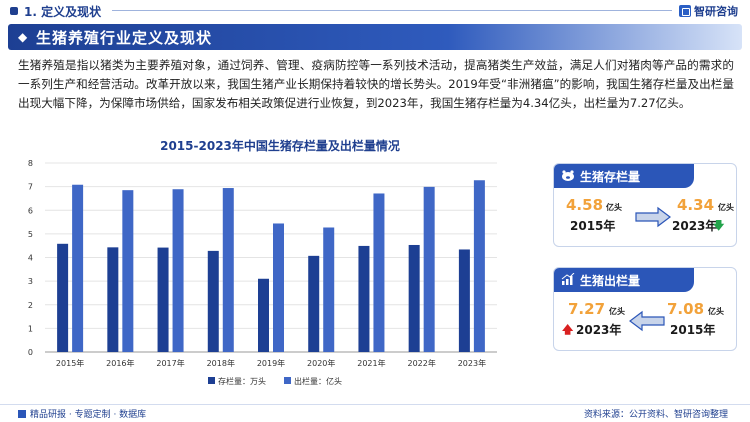 The height and width of the screenshot is (422, 750). What do you see at coordinates (70, 363) in the screenshot?
I see `x-tick-label: 2015年` at bounding box center [70, 363].